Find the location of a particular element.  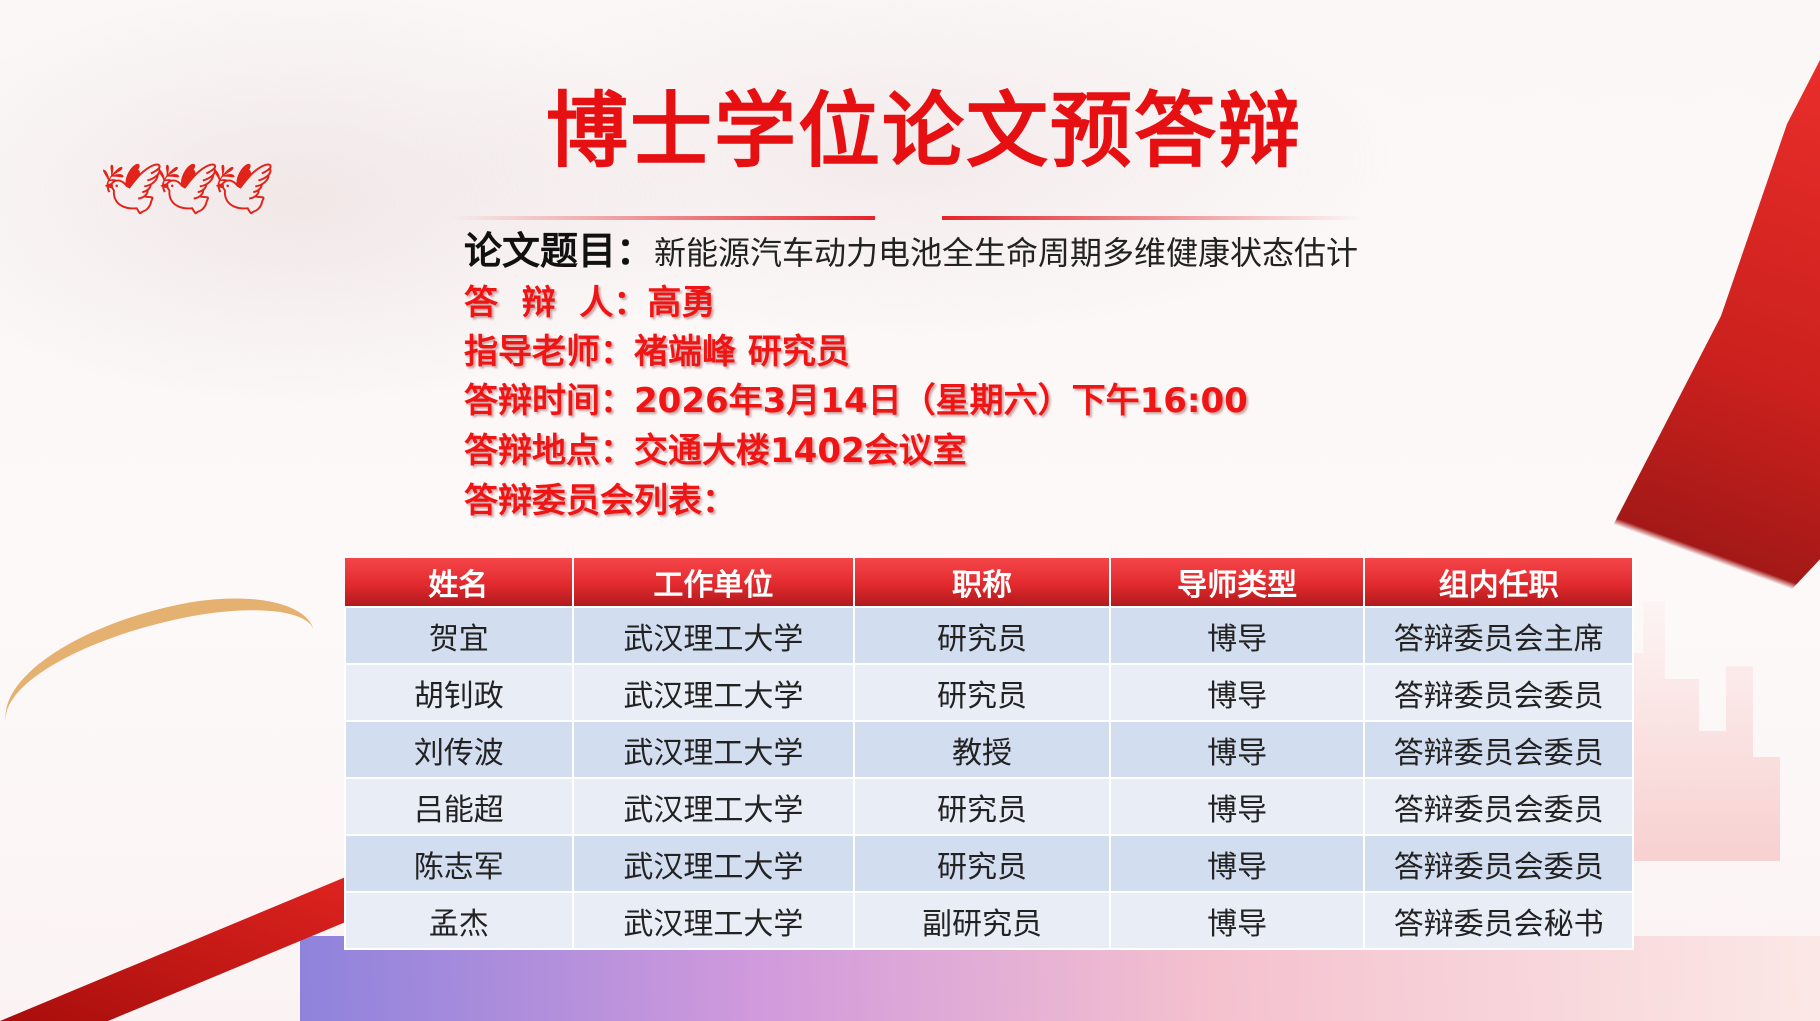

table-row: 贺宜 武汉理工大学 研究员 博导 答辩委员会主席 is located at coordinates (989, 635).